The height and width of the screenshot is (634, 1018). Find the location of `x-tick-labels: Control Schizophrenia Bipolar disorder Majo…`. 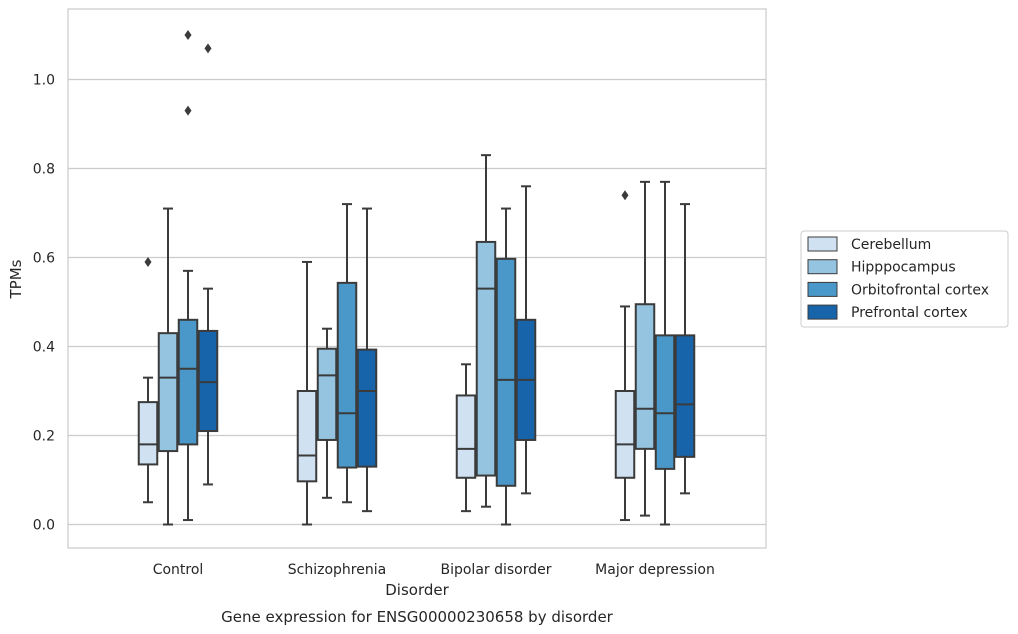

x-tick-labels: Control Schizophrenia Bipolar disorder Majo… is located at coordinates (434, 570).